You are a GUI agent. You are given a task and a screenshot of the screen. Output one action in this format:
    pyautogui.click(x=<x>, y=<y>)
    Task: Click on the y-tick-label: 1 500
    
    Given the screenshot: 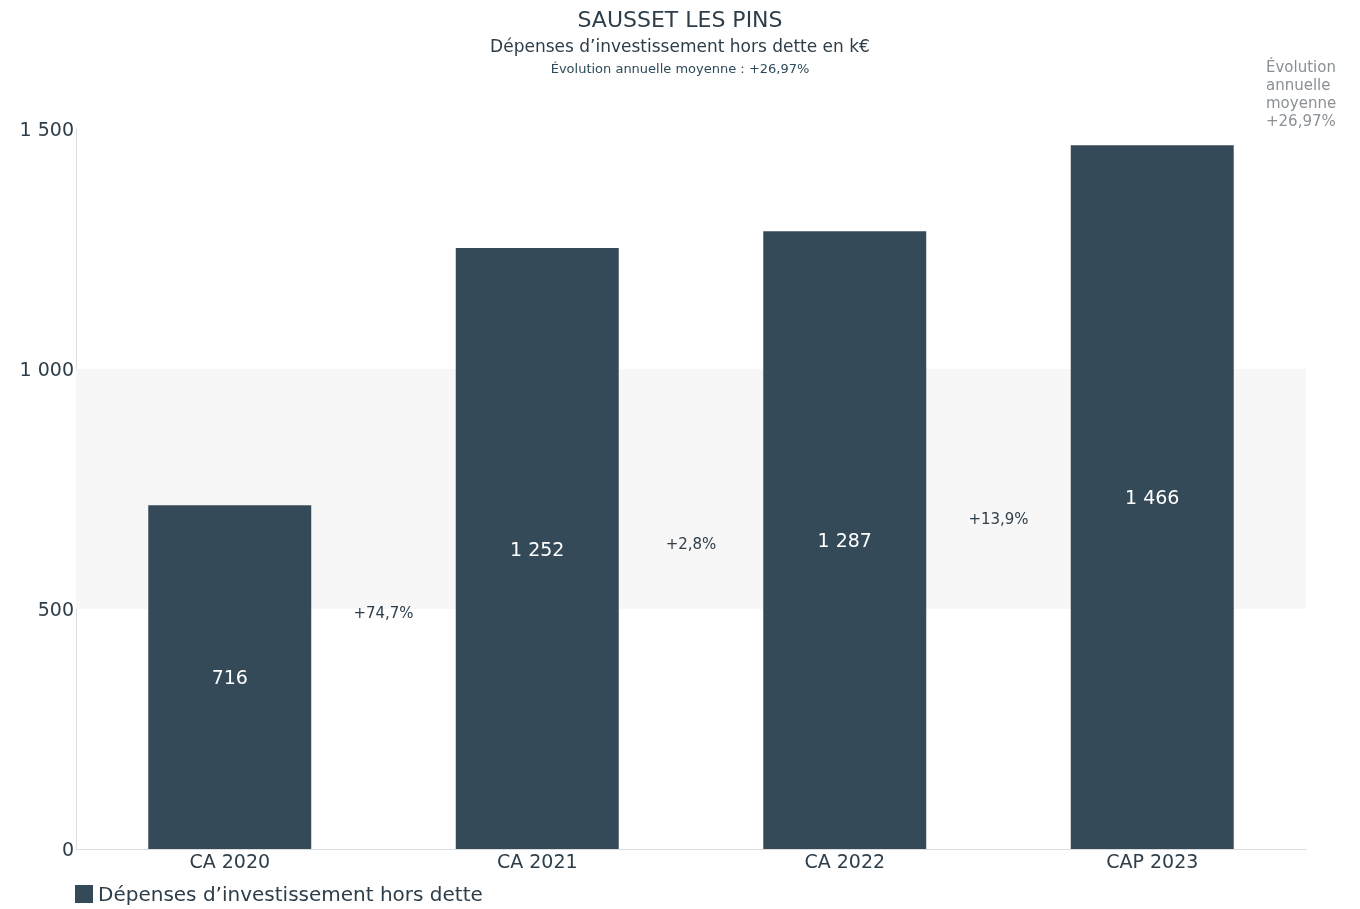 What is the action you would take?
    pyautogui.click(x=46, y=129)
    